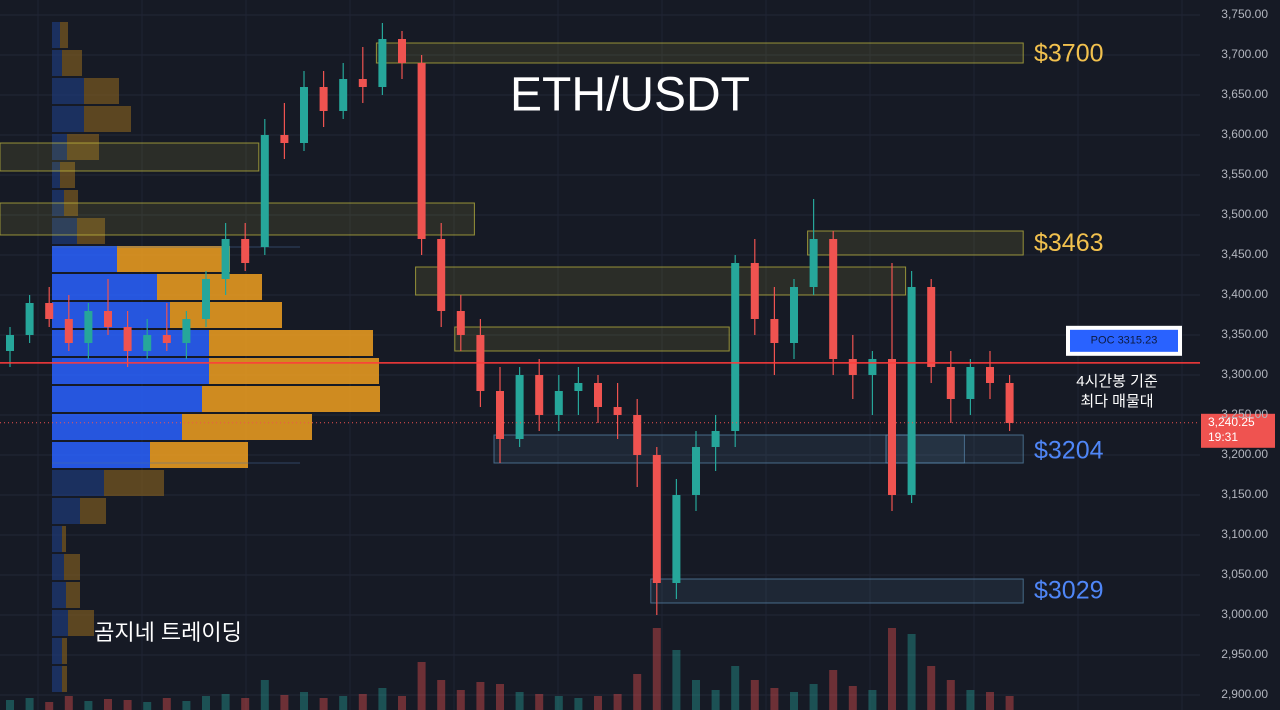  What do you see at coordinates (1244, 14) in the screenshot?
I see `y-tick-label: 3,750.00` at bounding box center [1244, 14].